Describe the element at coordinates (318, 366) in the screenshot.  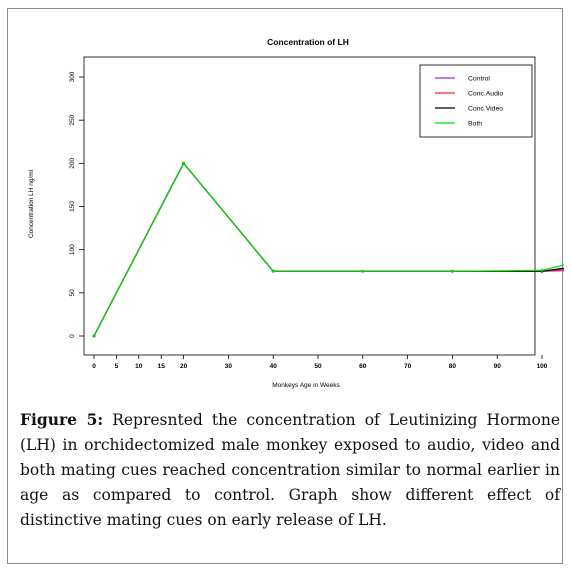
I see `x-tick-label: 50` at that location.